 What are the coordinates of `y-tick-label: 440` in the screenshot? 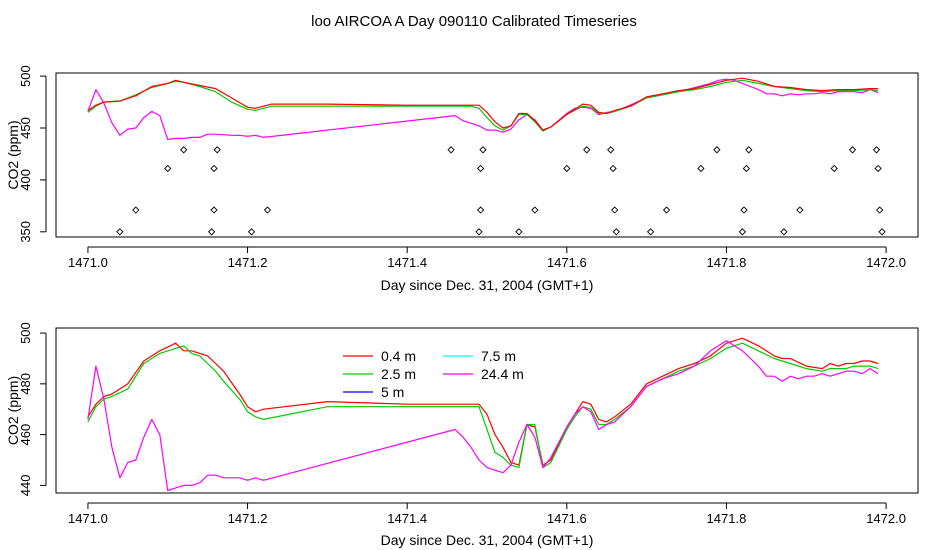 It's located at (25, 486).